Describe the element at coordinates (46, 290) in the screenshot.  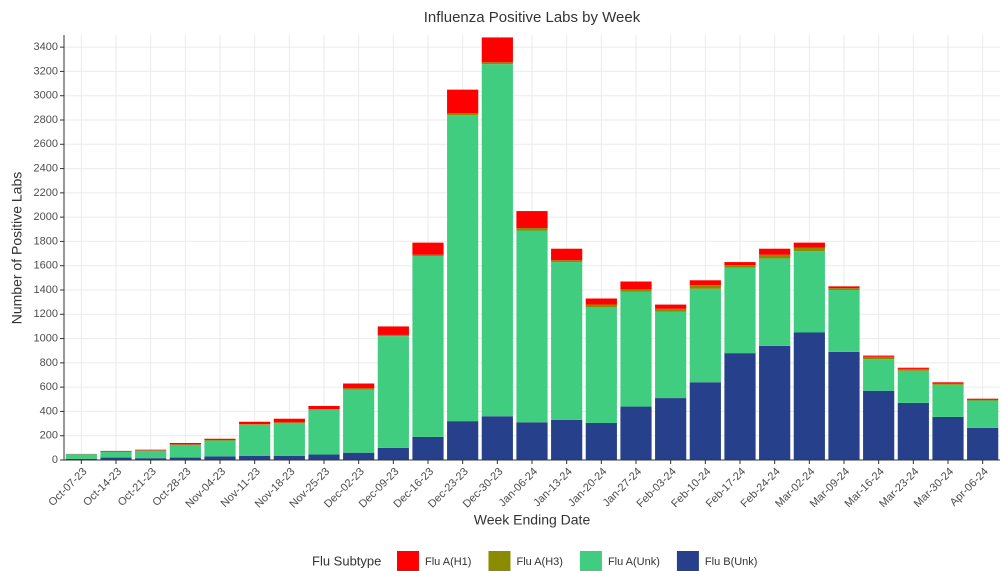
I see `y-tick-label: 1400` at that location.